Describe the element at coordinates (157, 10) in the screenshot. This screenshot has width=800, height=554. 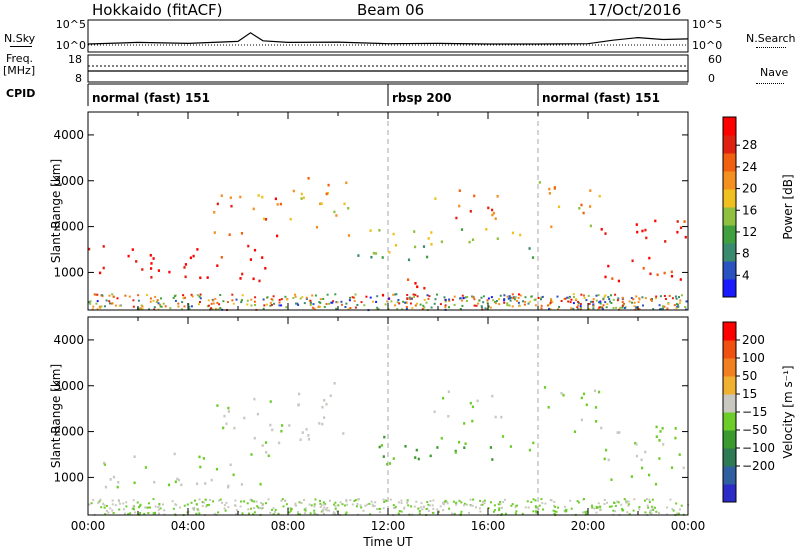
I see `station-title: Hokkaido (fitACF)` at that location.